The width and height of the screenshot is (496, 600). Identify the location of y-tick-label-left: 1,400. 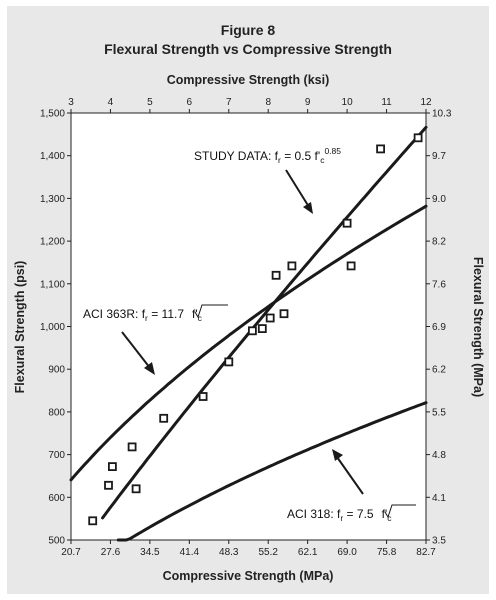
(52, 156).